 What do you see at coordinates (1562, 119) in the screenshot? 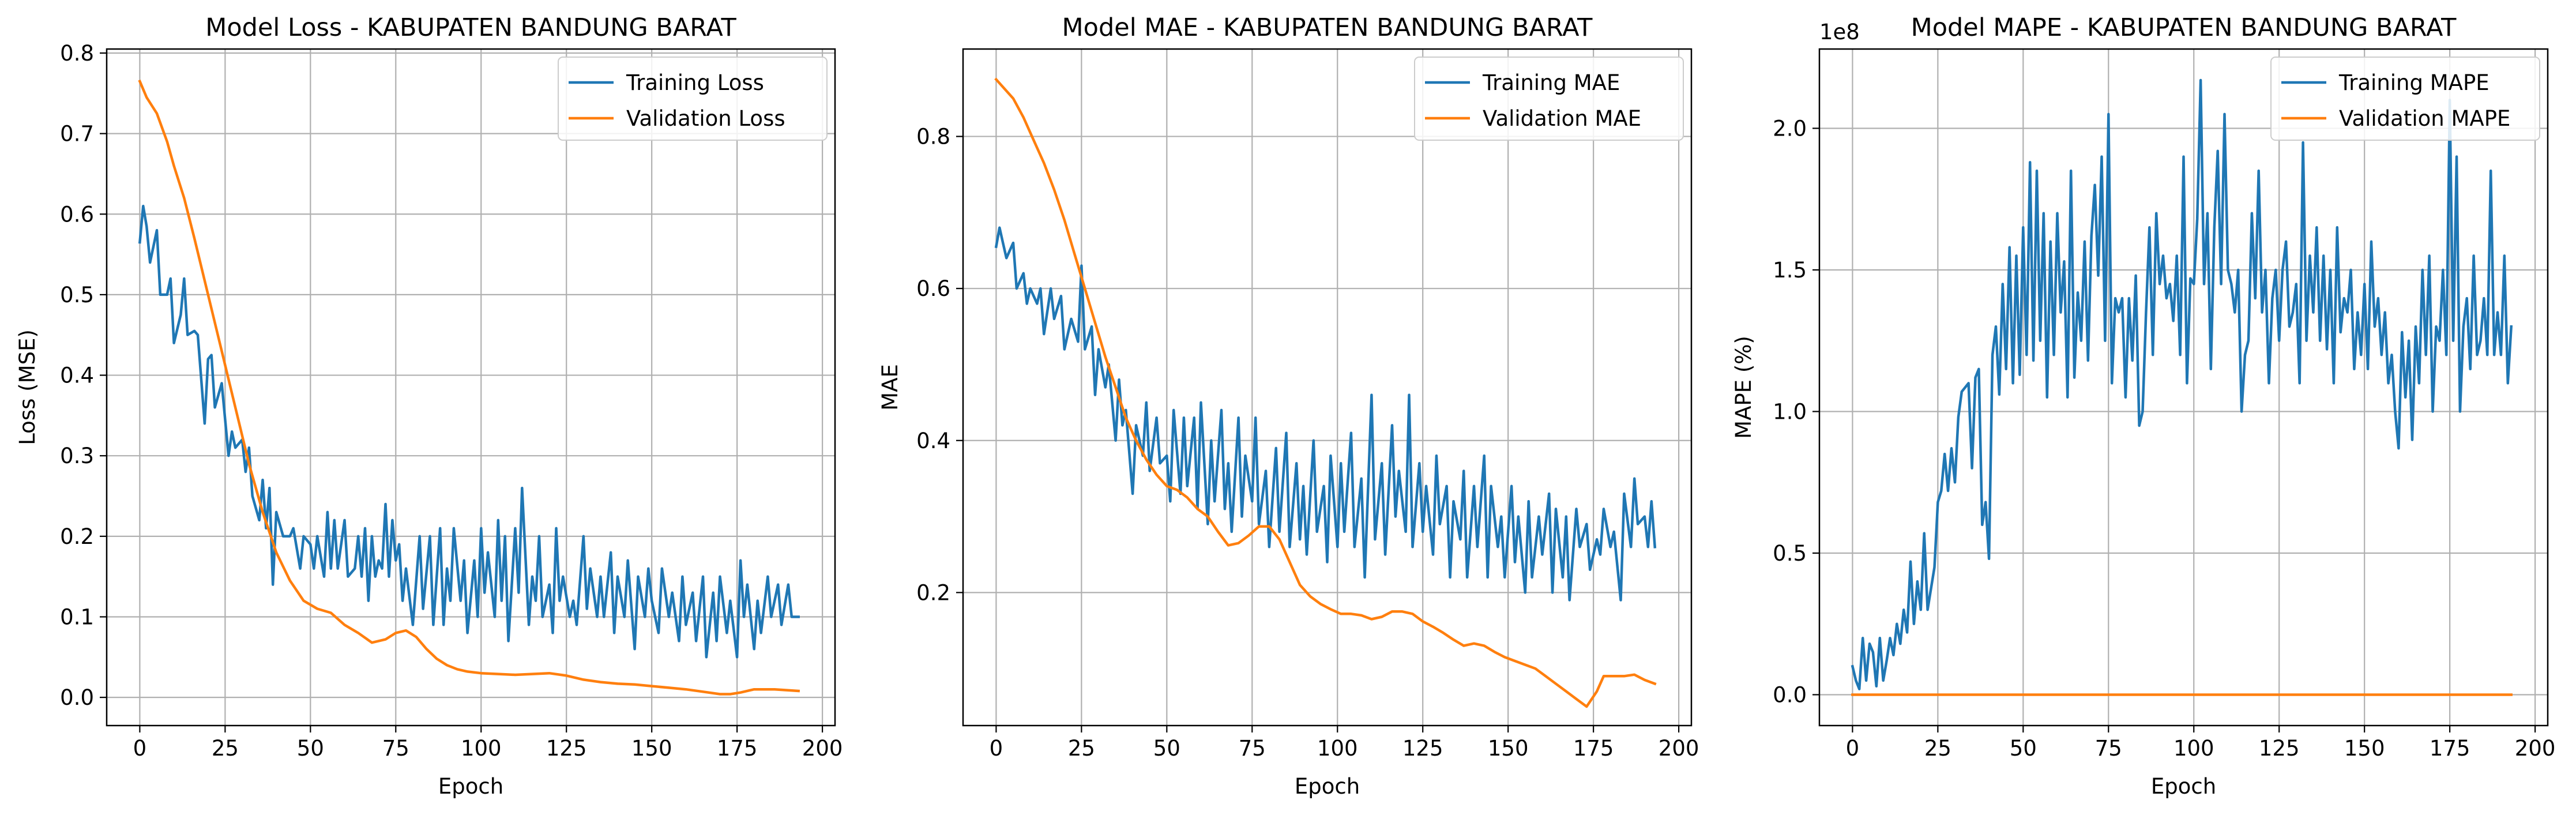
I see `legend-label-2: Validation MAE` at bounding box center [1562, 119].